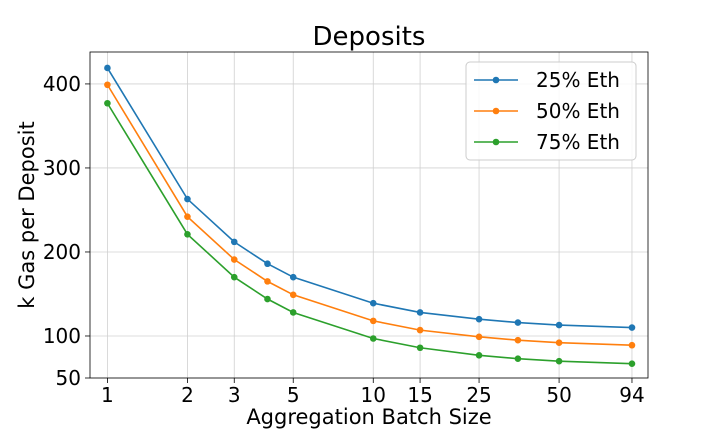 This screenshot has height=436, width=720. Describe the element at coordinates (578, 80) in the screenshot. I see `legend-label: 25% Eth` at that location.